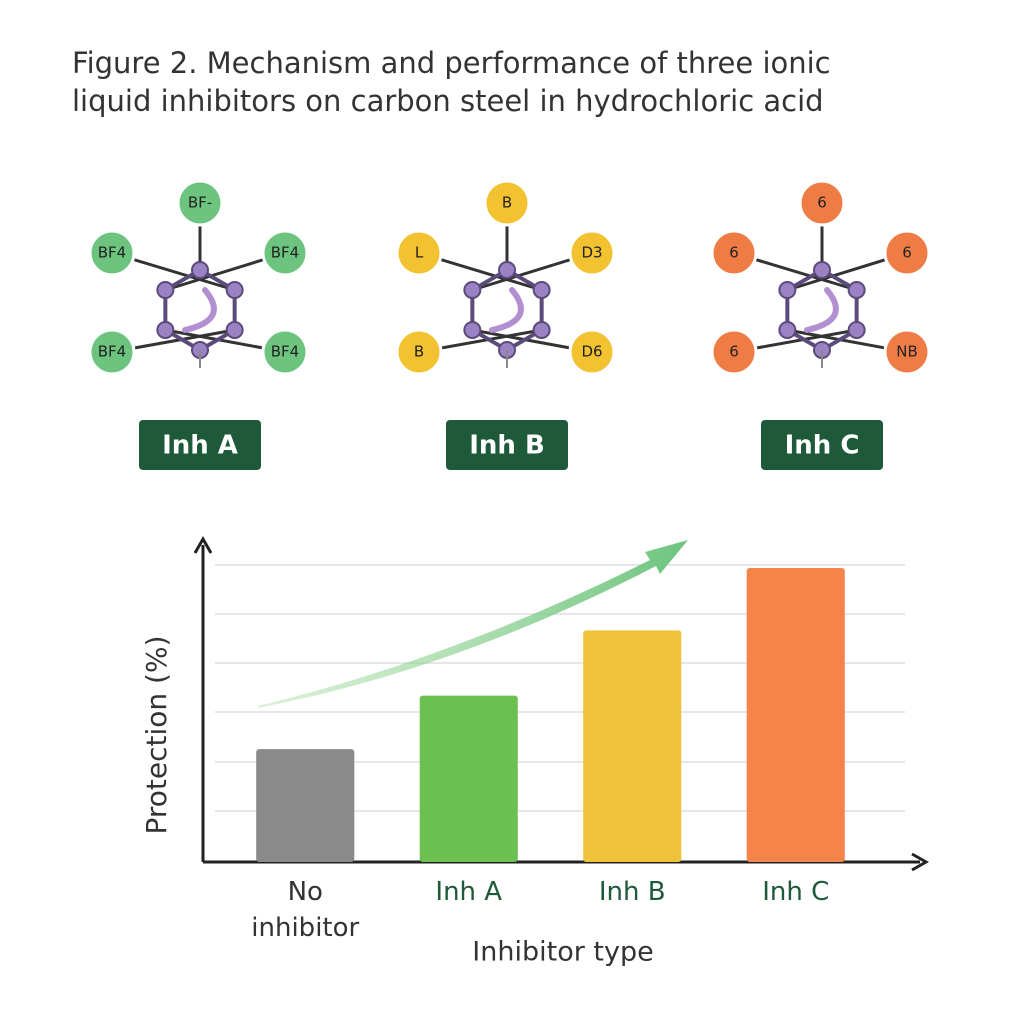 The image size is (1024, 1024). I want to click on x-axis-arrow, so click(920, 862).